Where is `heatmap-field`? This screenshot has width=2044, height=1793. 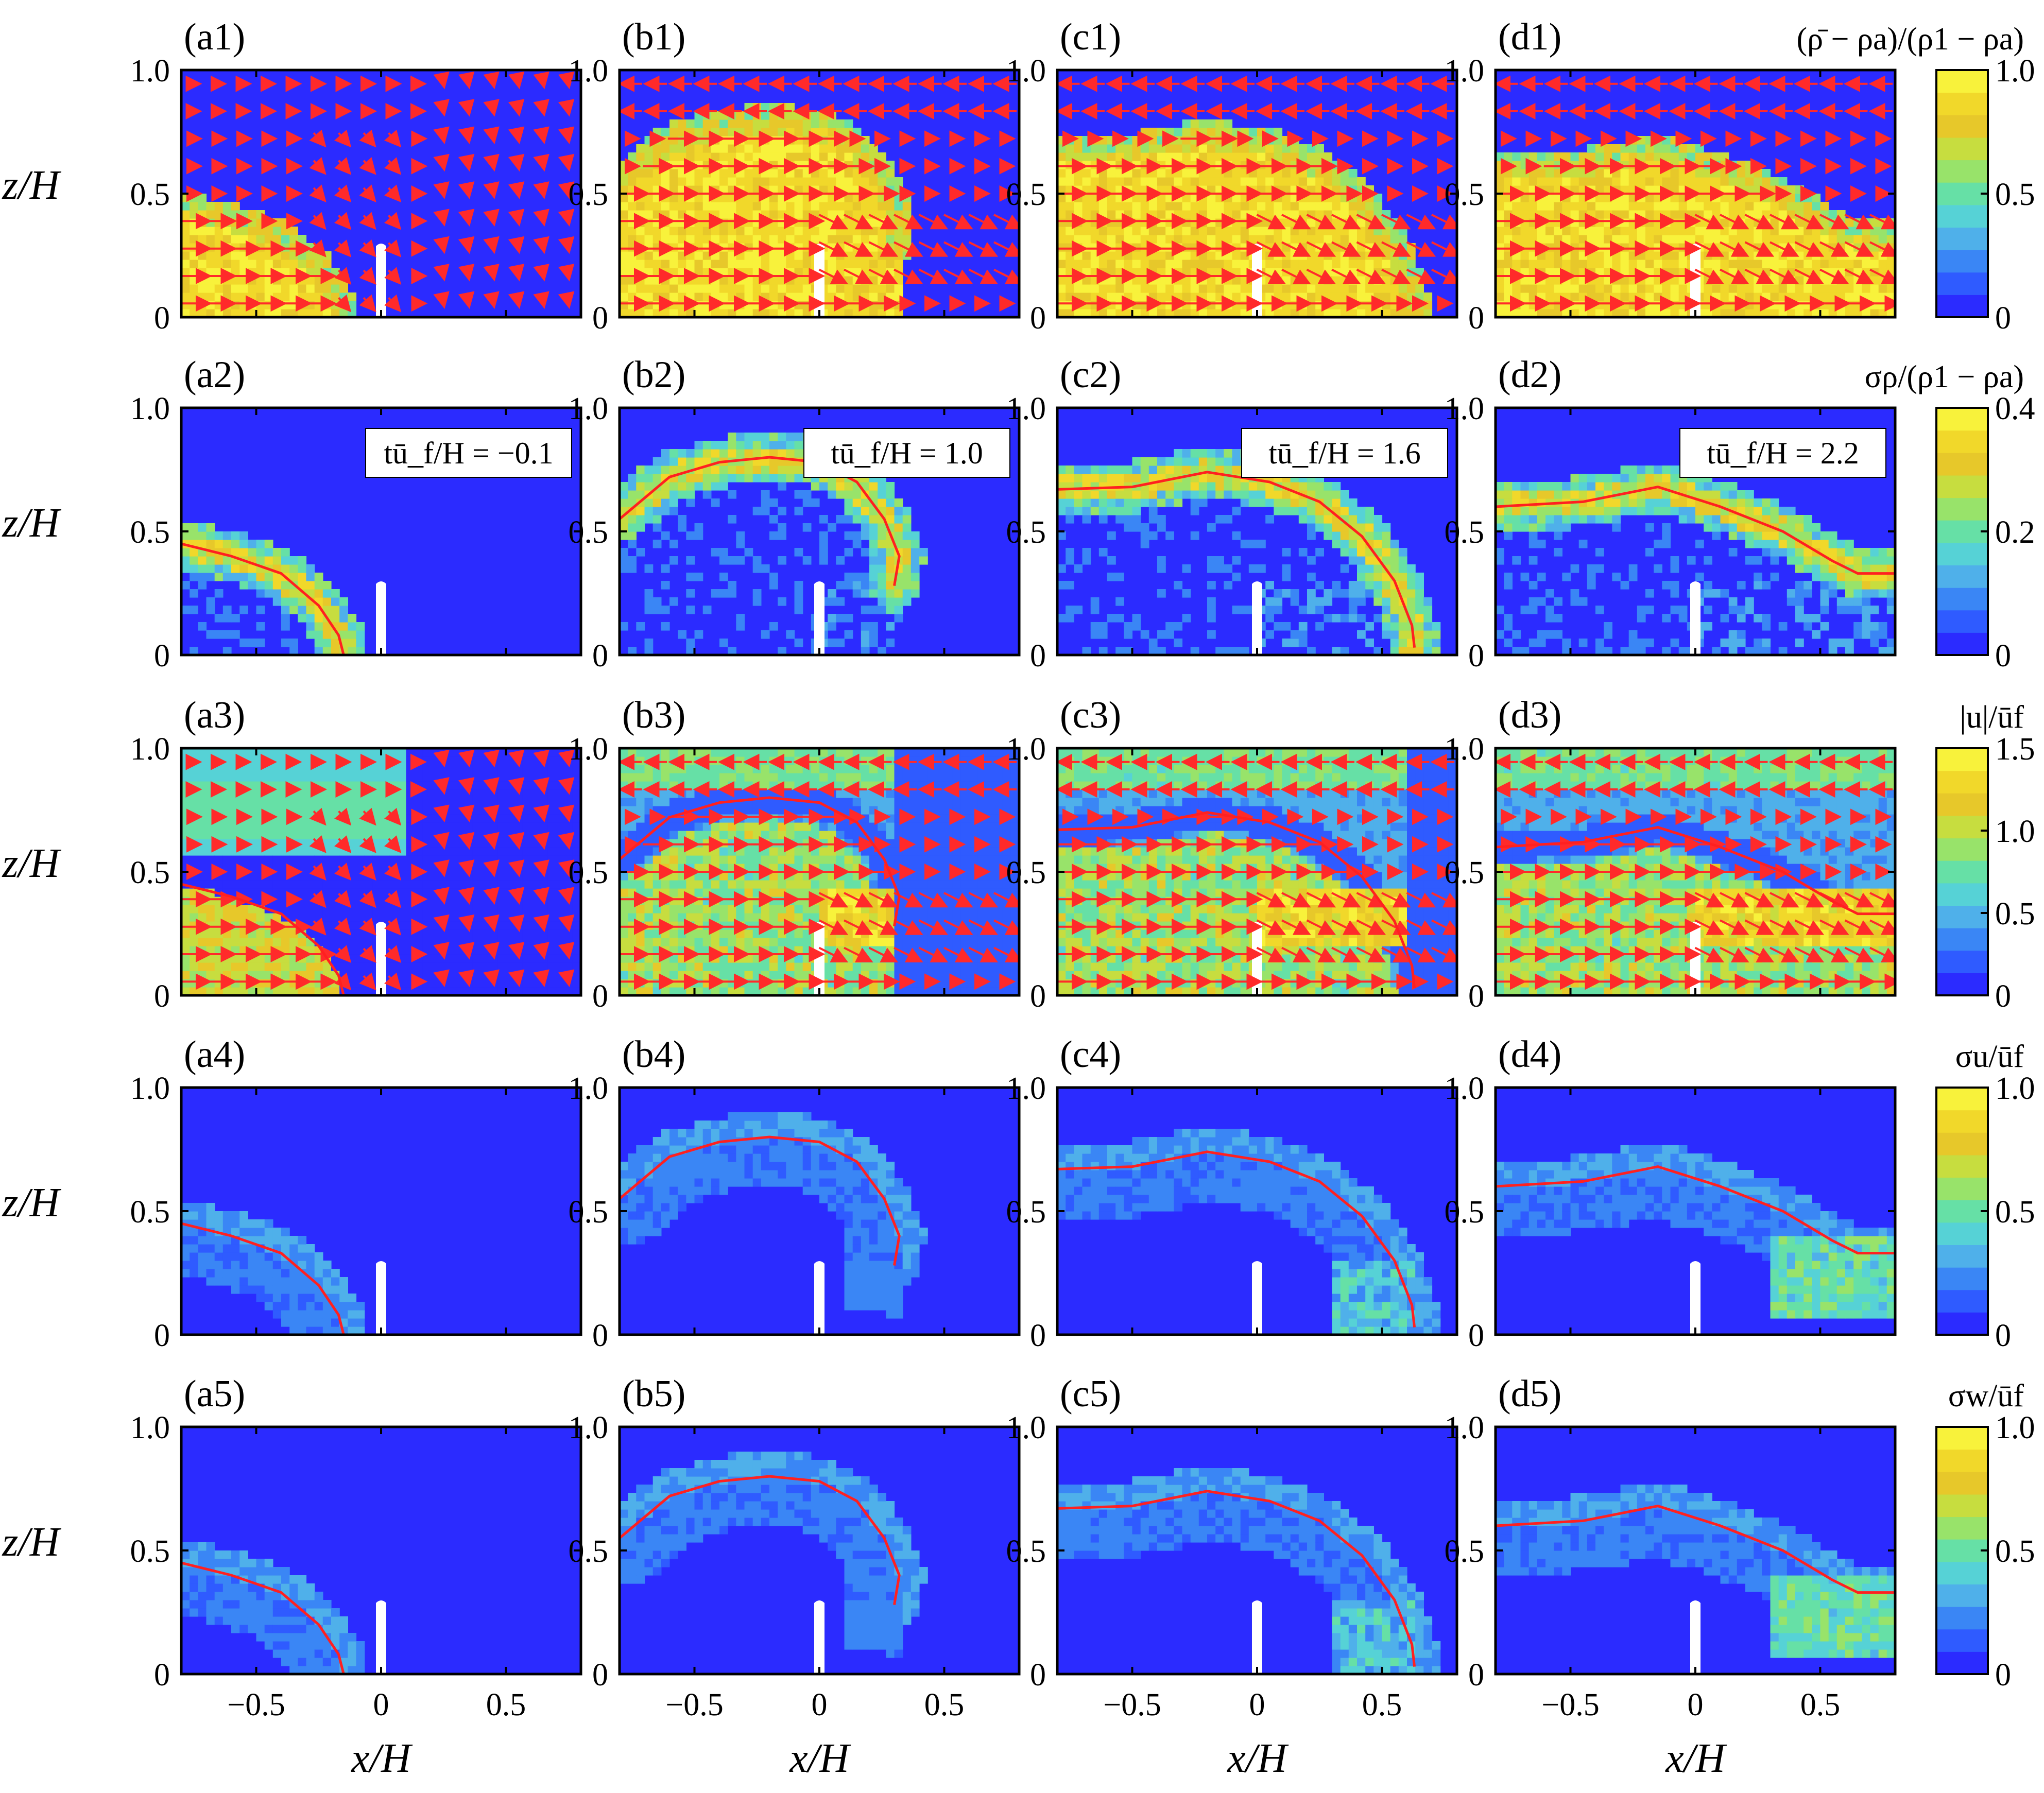 heatmap-field is located at coordinates (819, 194).